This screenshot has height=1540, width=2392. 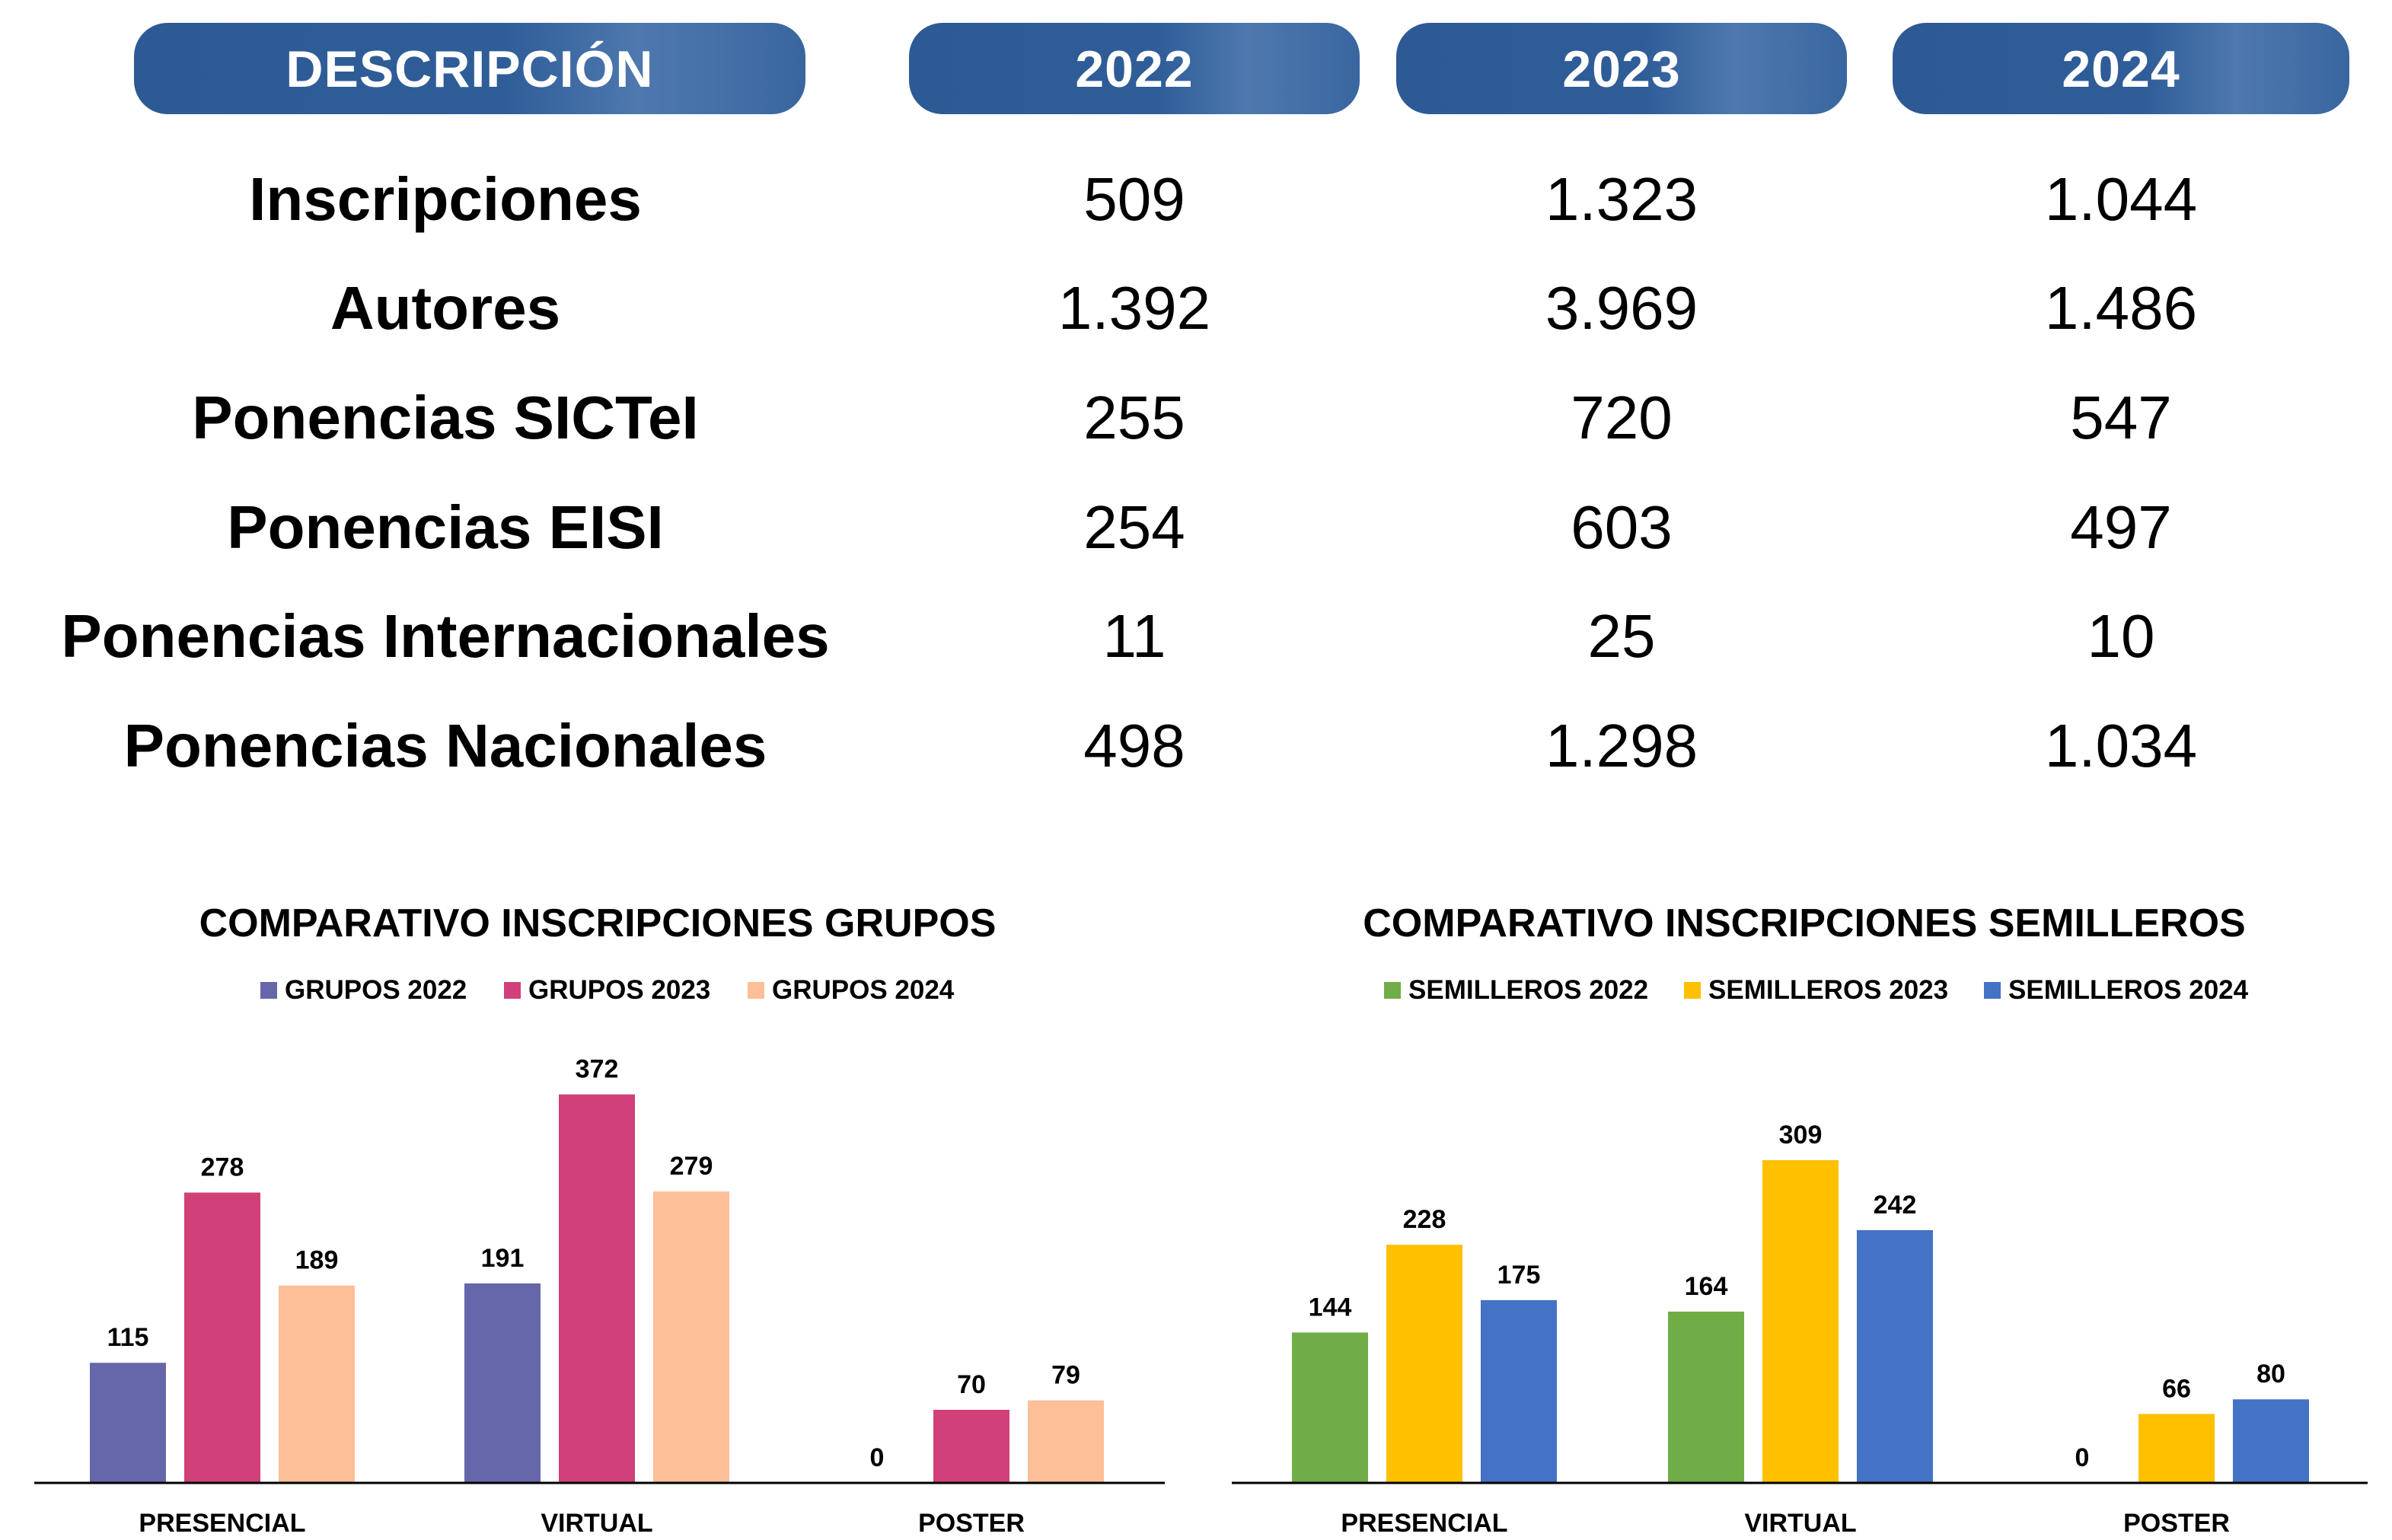 I want to click on cell-2022: 498, so click(x=1134, y=746).